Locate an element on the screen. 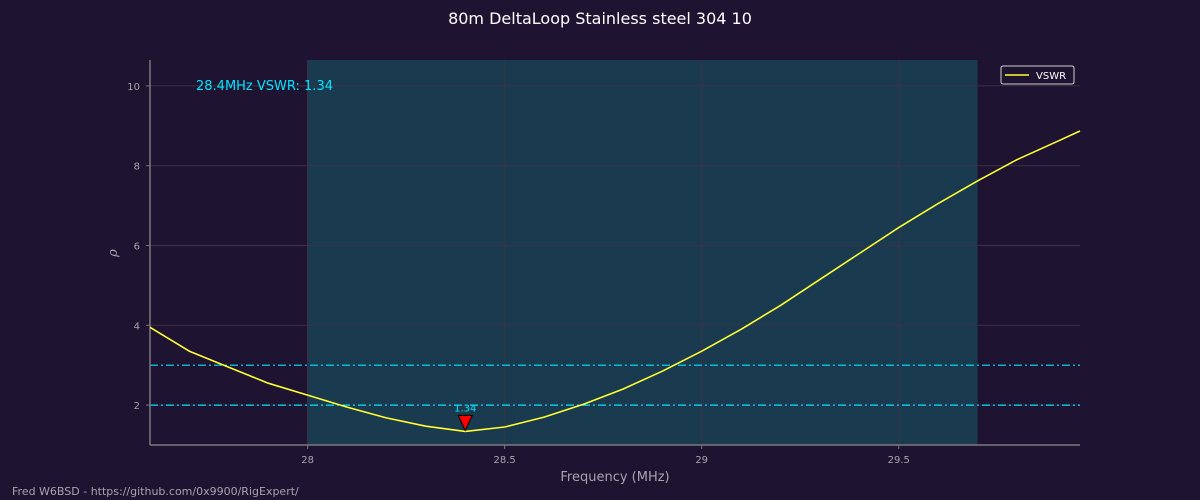 This screenshot has width=1200, height=500. chart-title: 80m DeltaLoop Stainless steel 304 10 is located at coordinates (600, 18).